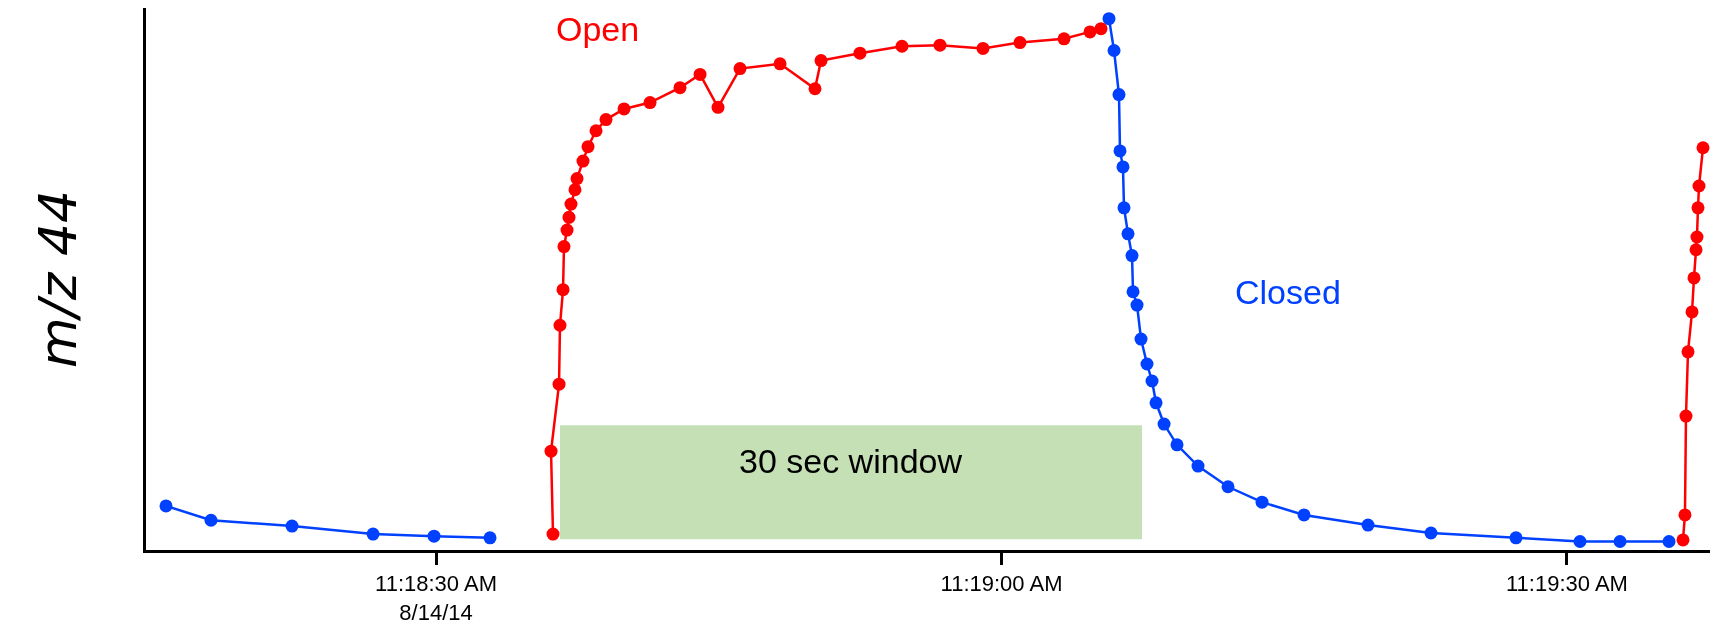  Describe the element at coordinates (1288, 292) in the screenshot. I see `text: Closed` at that location.